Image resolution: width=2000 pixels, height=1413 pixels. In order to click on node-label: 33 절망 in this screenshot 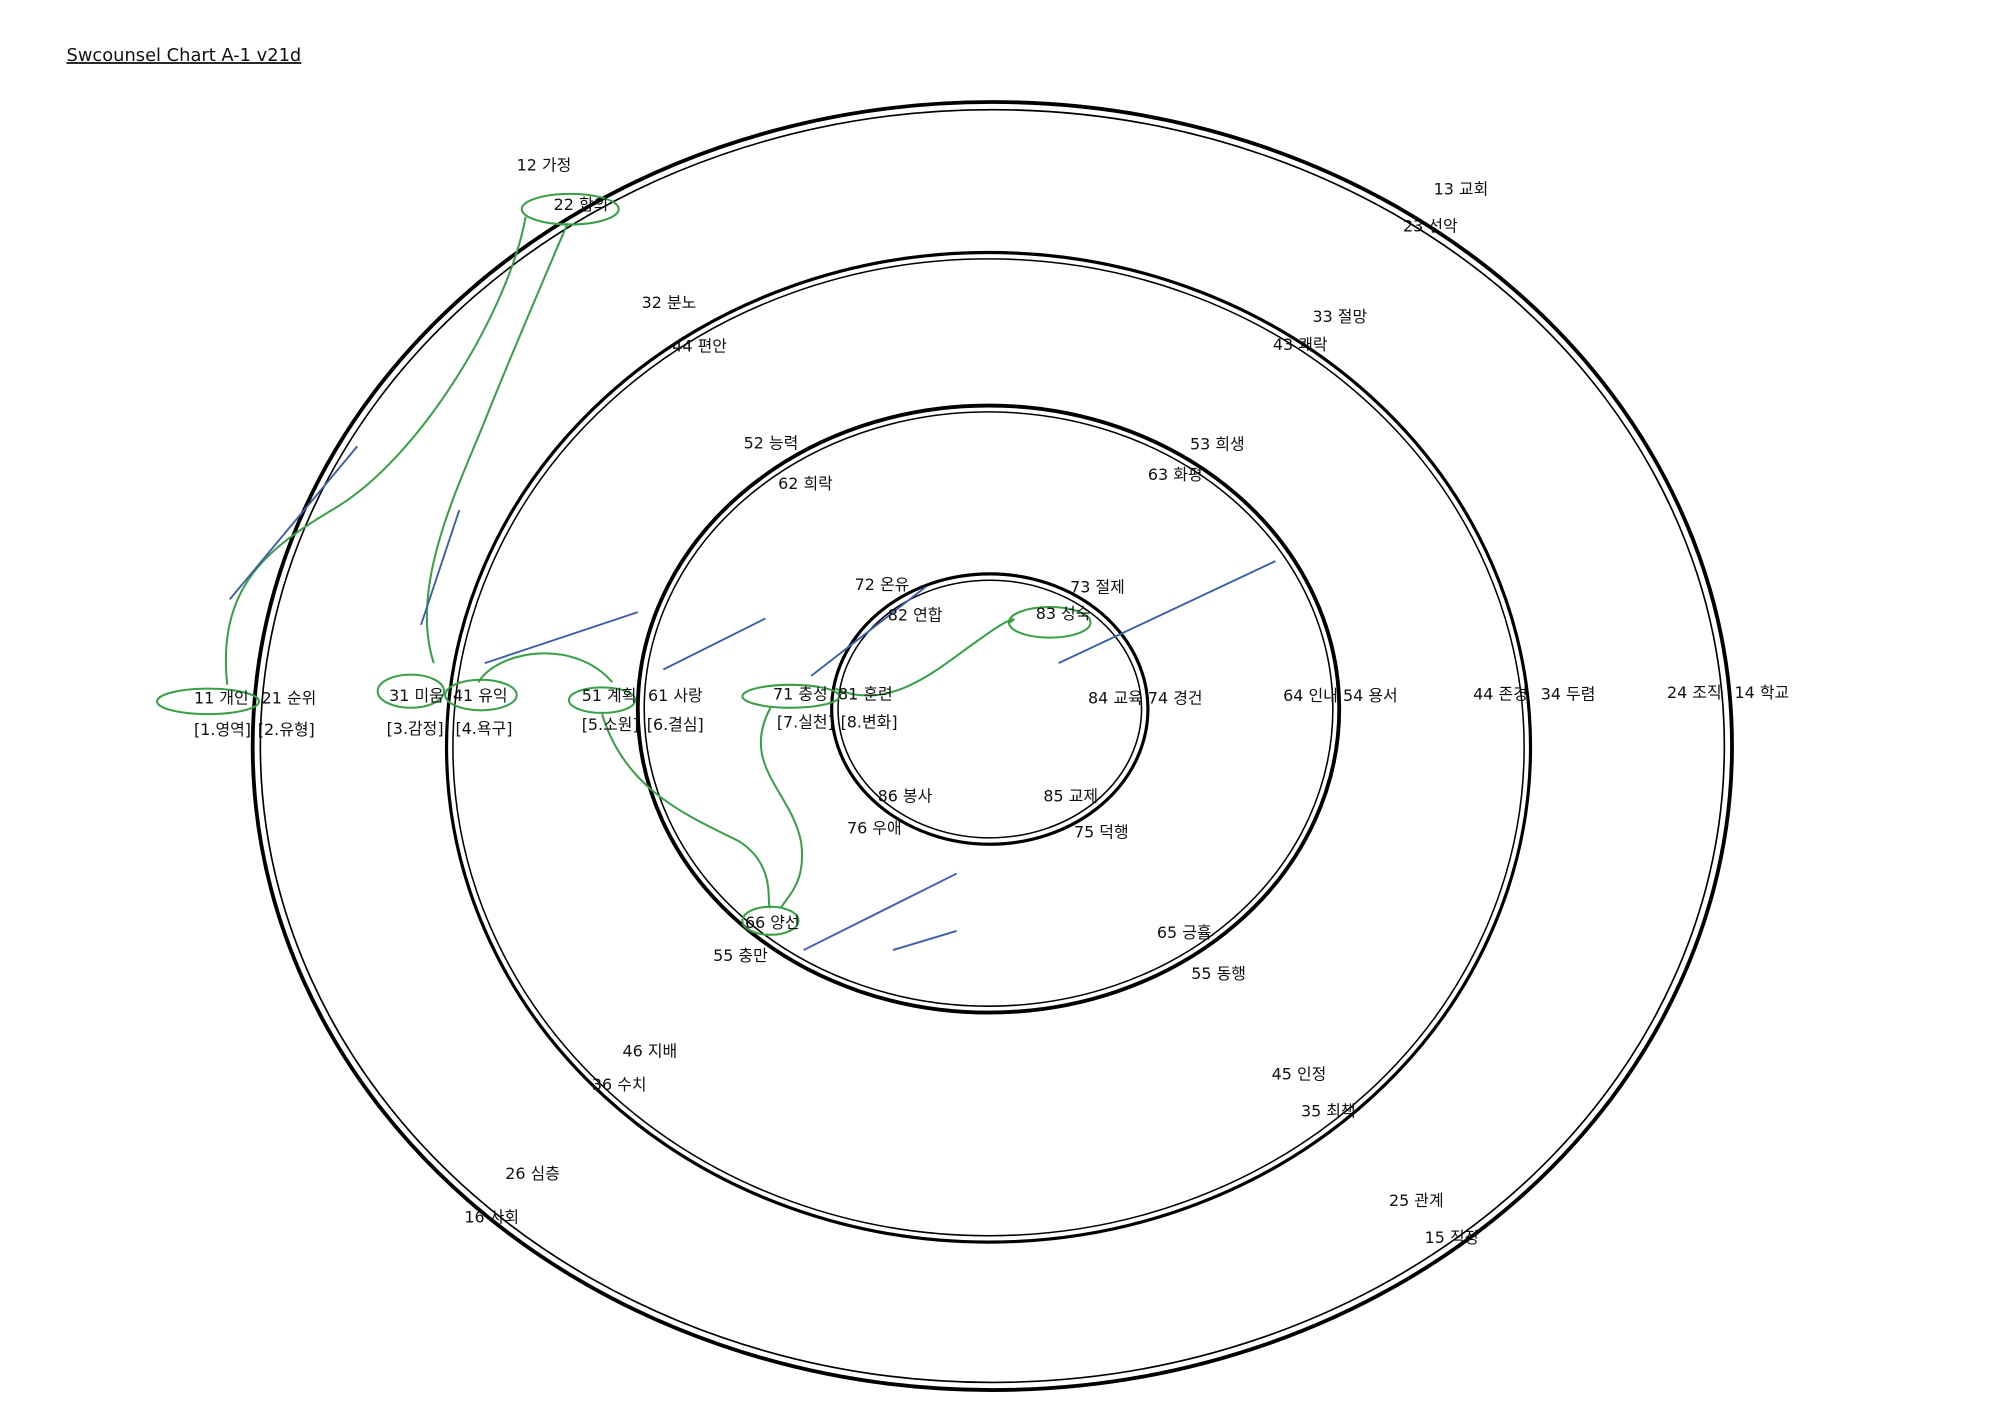, I will do `click(1339, 316)`.